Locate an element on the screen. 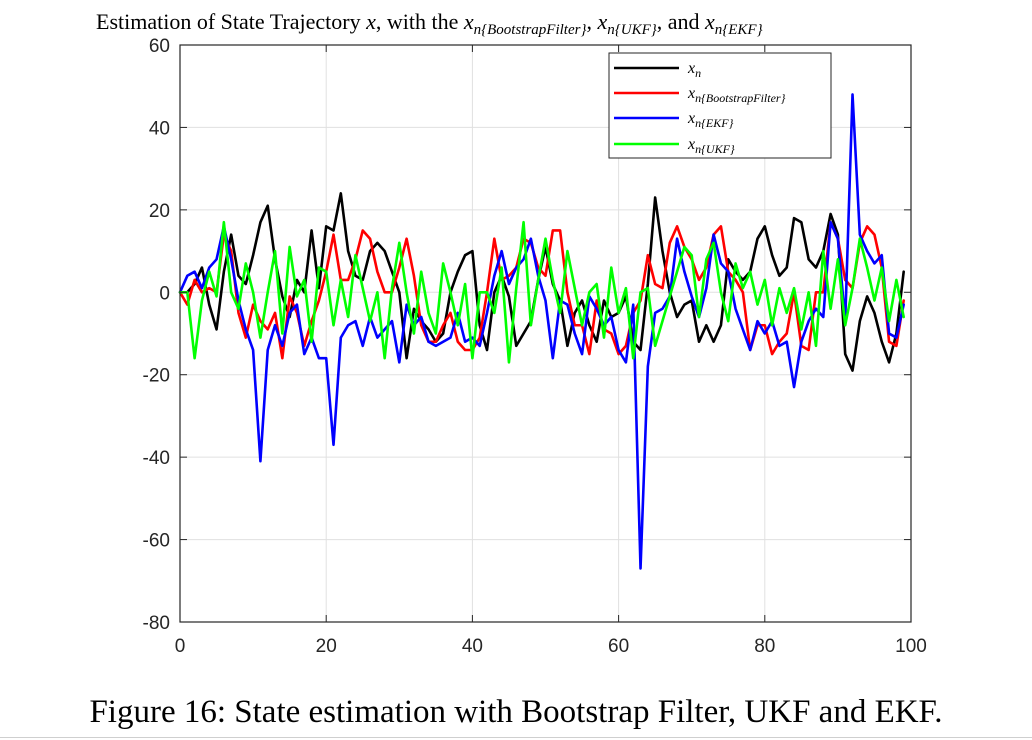 This screenshot has height=740, width=1032. x-tick-label: 100 is located at coordinates (911, 646).